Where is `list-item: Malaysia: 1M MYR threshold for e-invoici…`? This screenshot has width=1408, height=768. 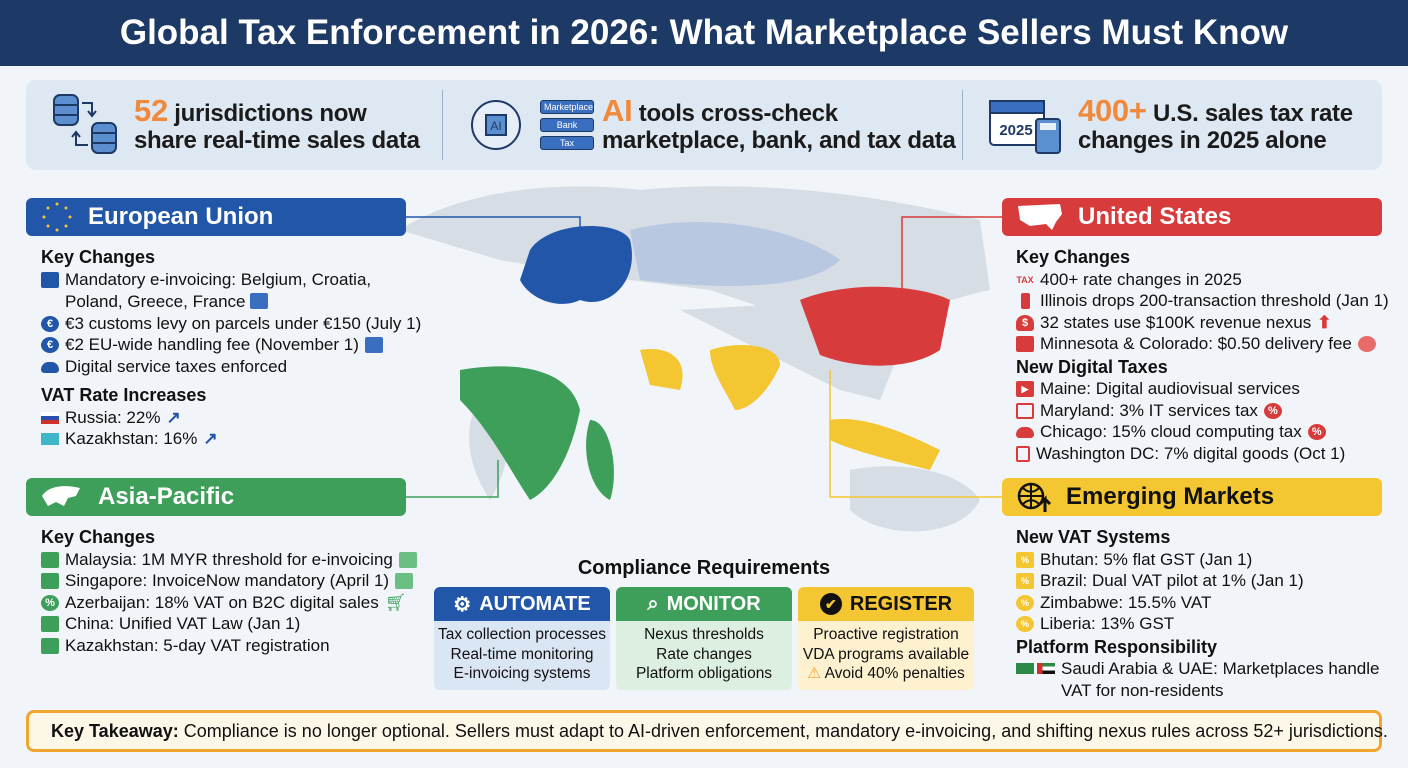 list-item: Malaysia: 1M MYR threshold for e-invoici… is located at coordinates (229, 560).